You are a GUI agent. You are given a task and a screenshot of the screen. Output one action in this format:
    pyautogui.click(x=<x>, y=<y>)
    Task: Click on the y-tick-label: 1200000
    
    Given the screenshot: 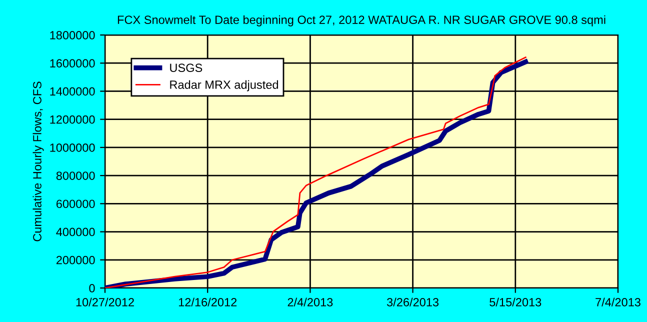 What is the action you would take?
    pyautogui.click(x=72, y=119)
    